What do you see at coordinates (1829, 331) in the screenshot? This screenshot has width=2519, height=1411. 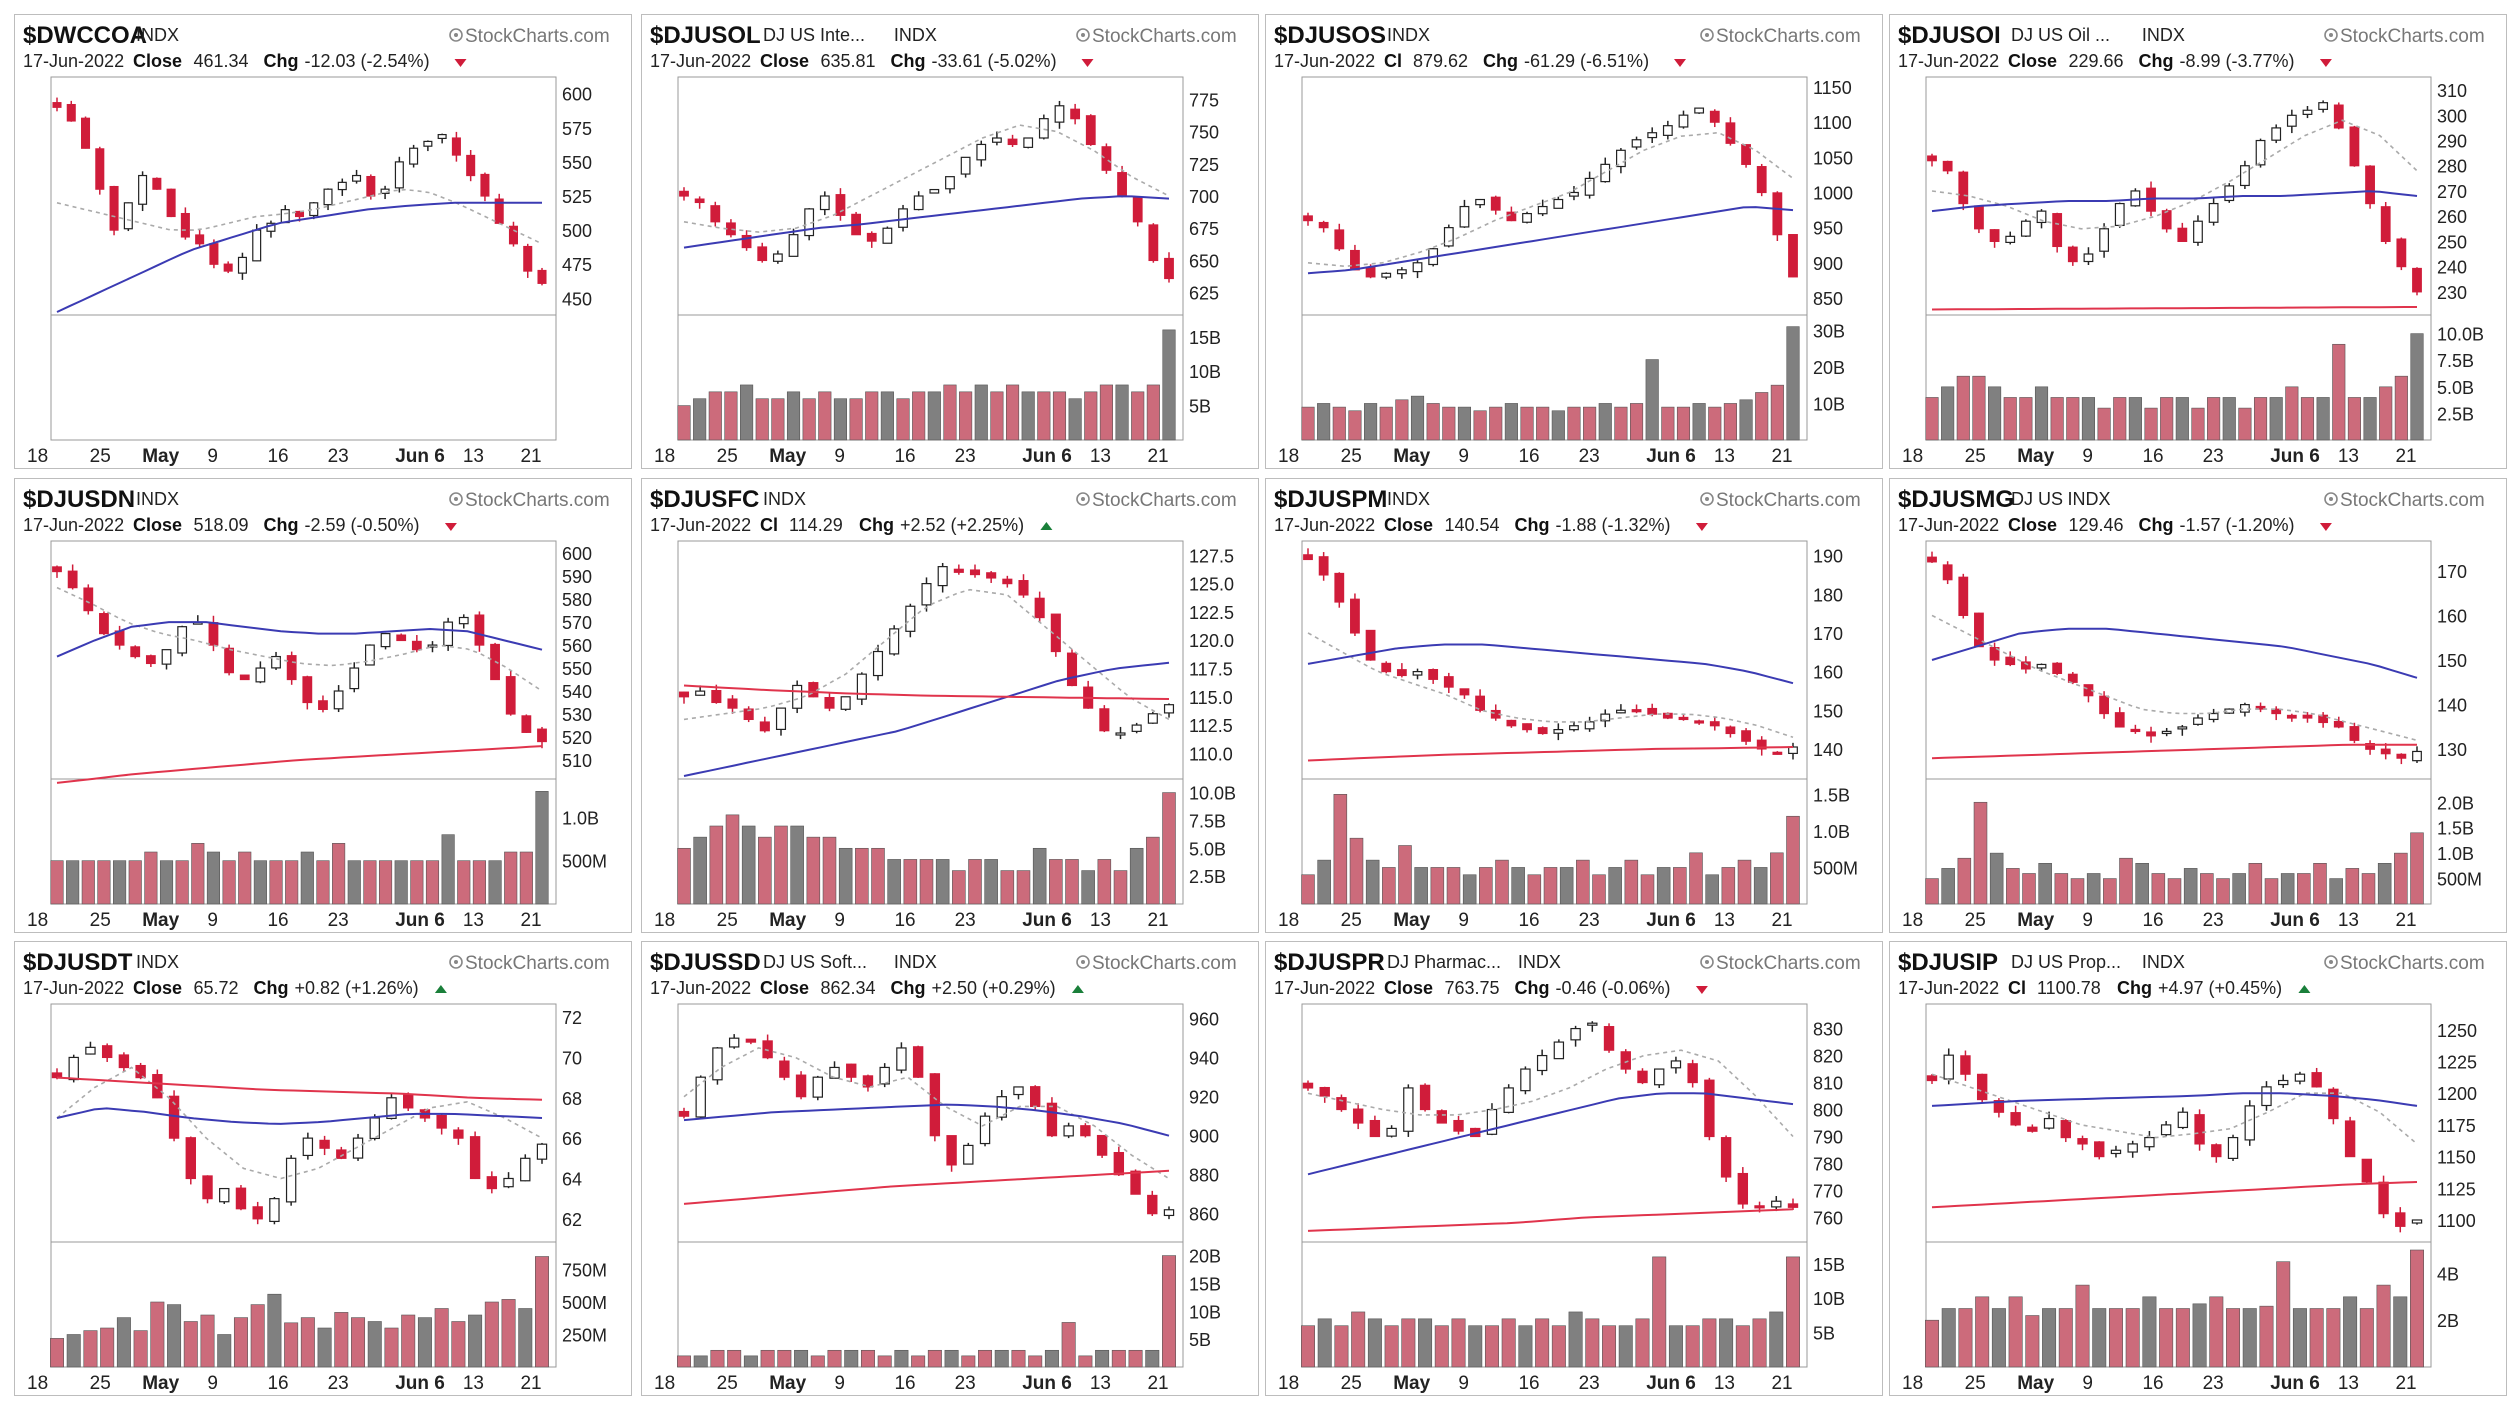 I see `volume-tick: 30B` at bounding box center [1829, 331].